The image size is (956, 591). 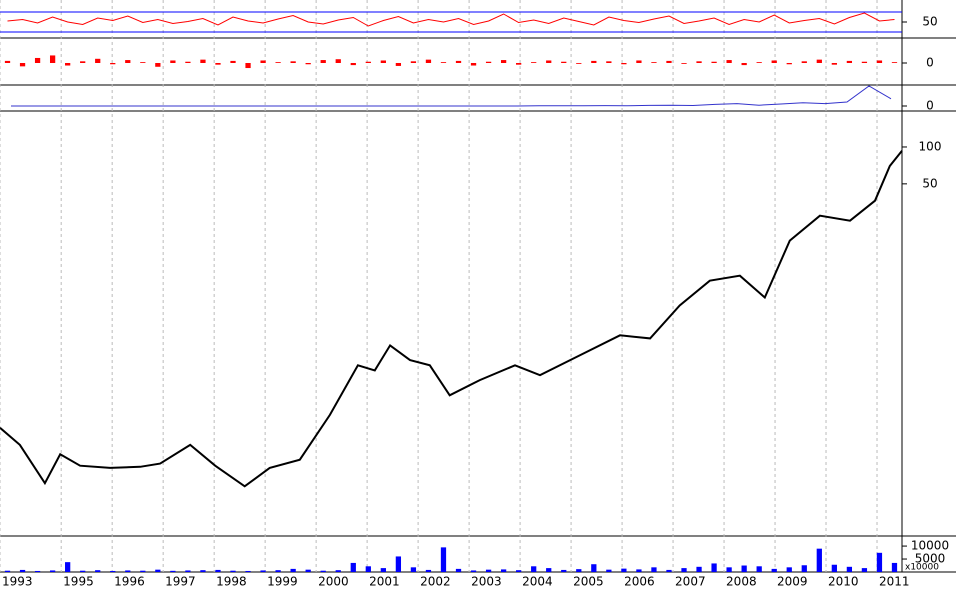 What do you see at coordinates (435, 582) in the screenshot?
I see `x-tick-label: 2002` at bounding box center [435, 582].